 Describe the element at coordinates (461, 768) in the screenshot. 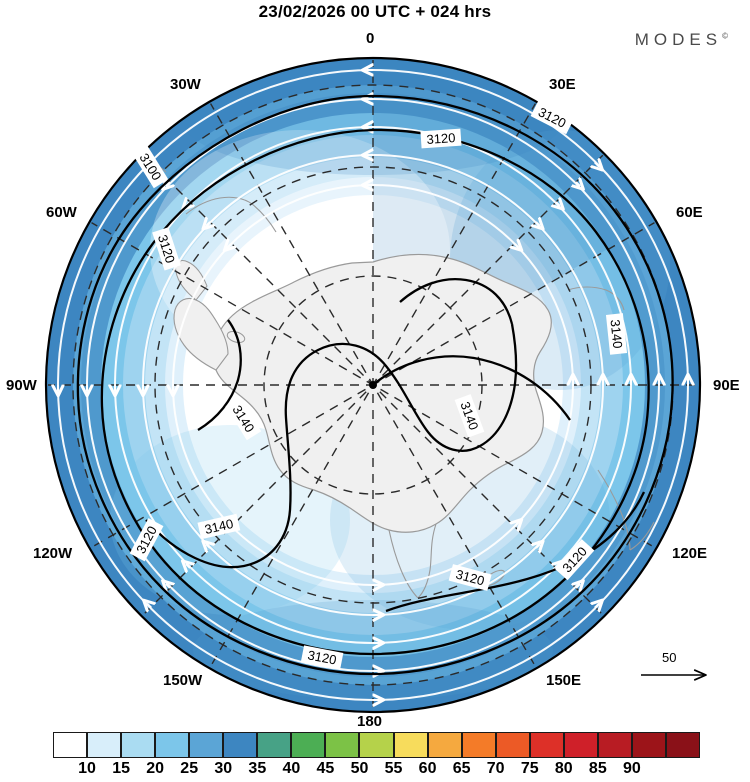

I see `colorbar-tick-label: 65` at that location.